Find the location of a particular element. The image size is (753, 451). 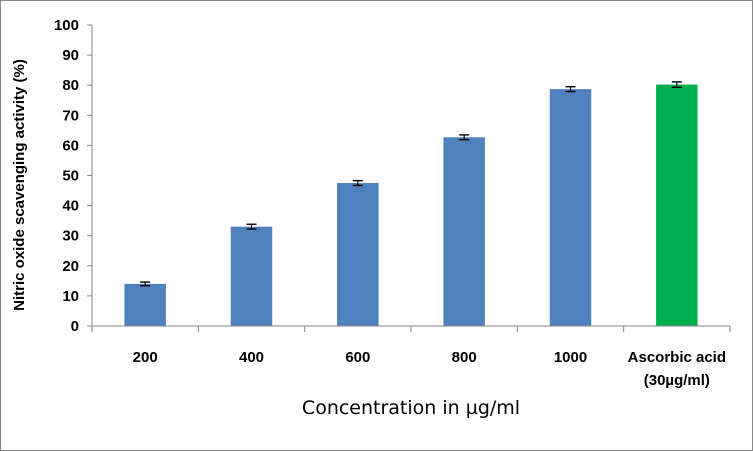

y-tick-label: 30 is located at coordinates (70, 236).